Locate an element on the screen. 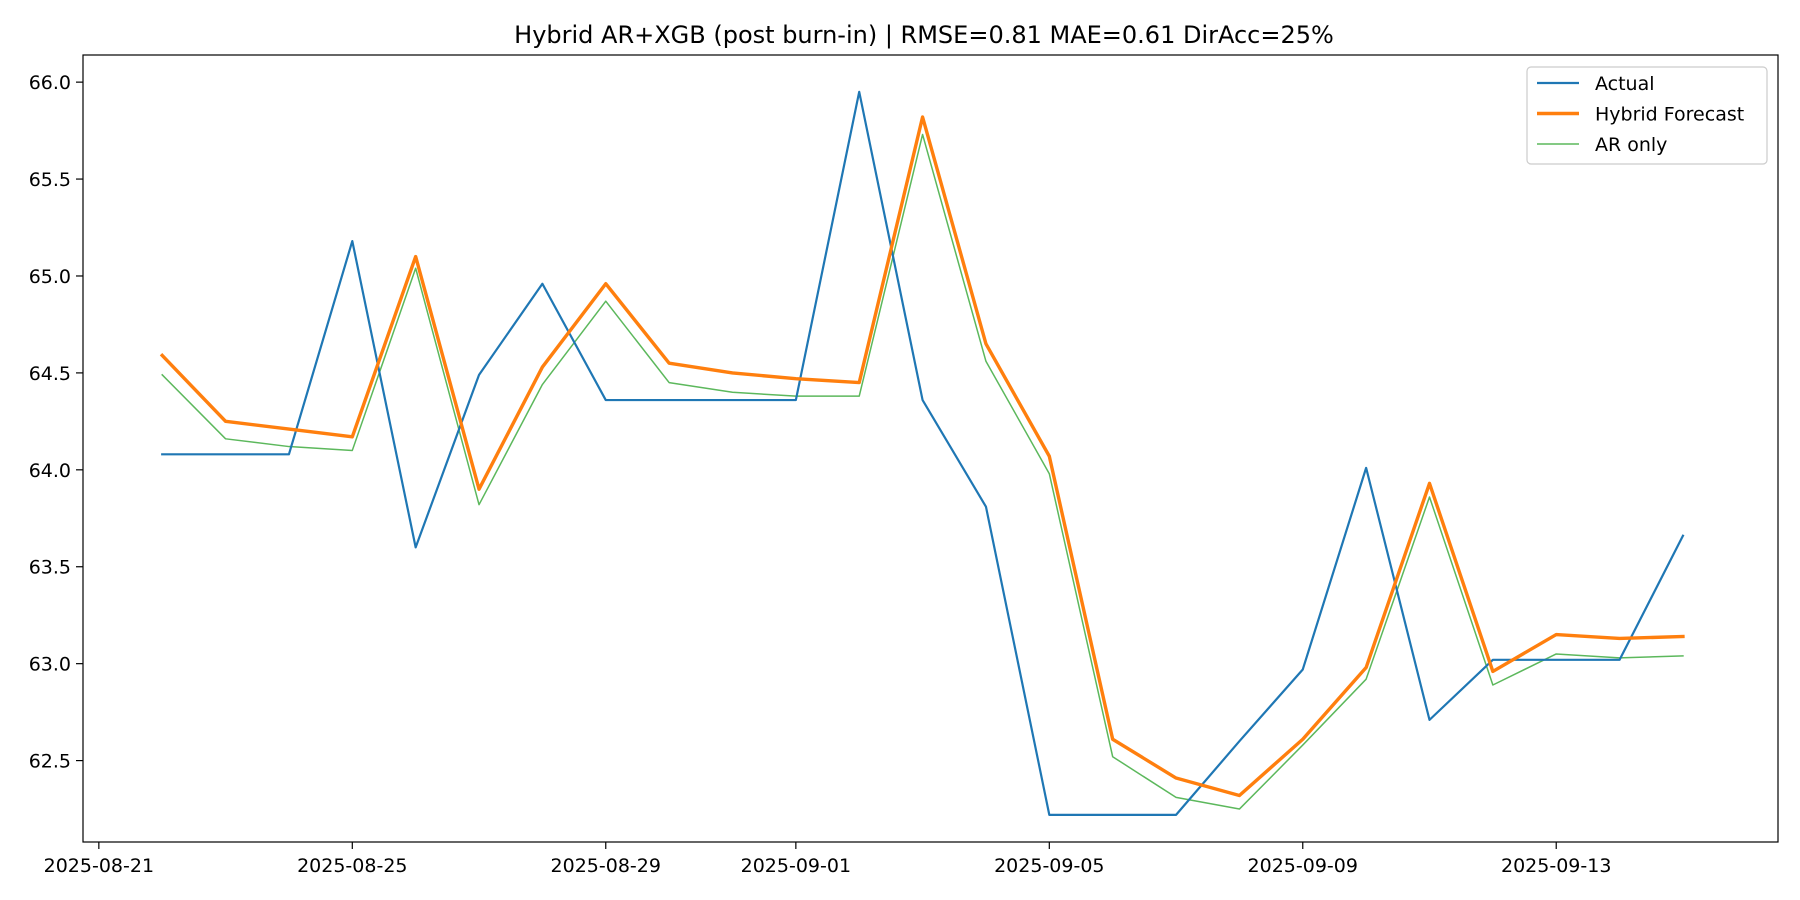 The height and width of the screenshot is (900, 1800). x-tick-label: 2025-08-25 is located at coordinates (352, 866).